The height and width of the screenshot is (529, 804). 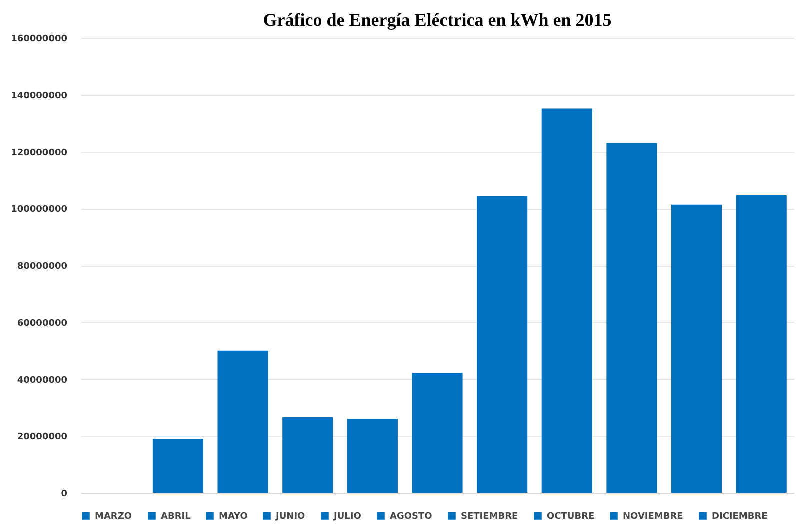 What do you see at coordinates (411, 517) in the screenshot?
I see `legend-label: AGOSTO` at bounding box center [411, 517].